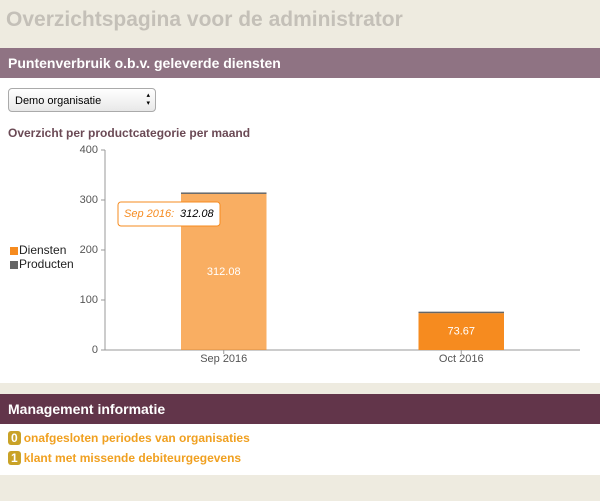  I want to click on y-tick-label: 200, so click(89, 250).